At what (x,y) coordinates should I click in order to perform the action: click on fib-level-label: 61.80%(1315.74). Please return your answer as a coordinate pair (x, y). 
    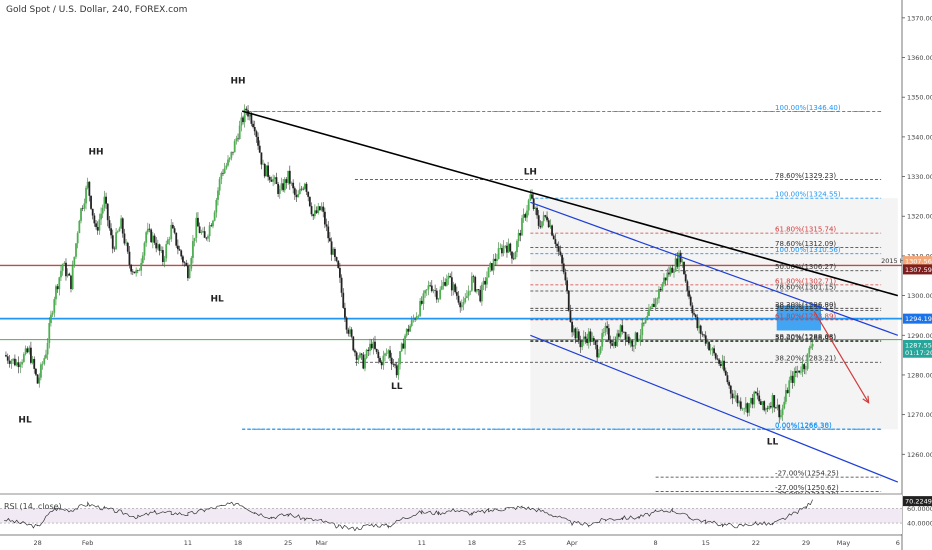
    Looking at the image, I should click on (805, 230).